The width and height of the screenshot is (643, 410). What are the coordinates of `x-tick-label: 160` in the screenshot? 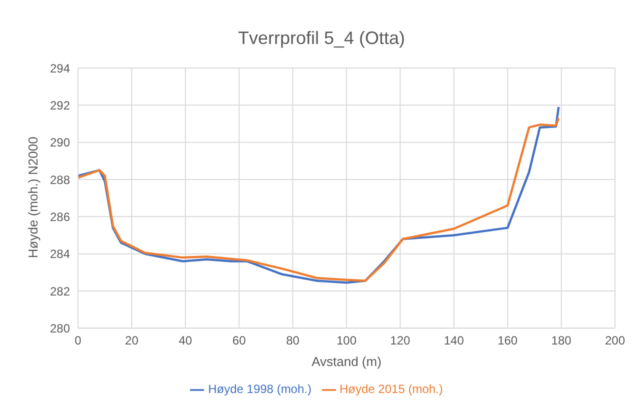 It's located at (508, 341).